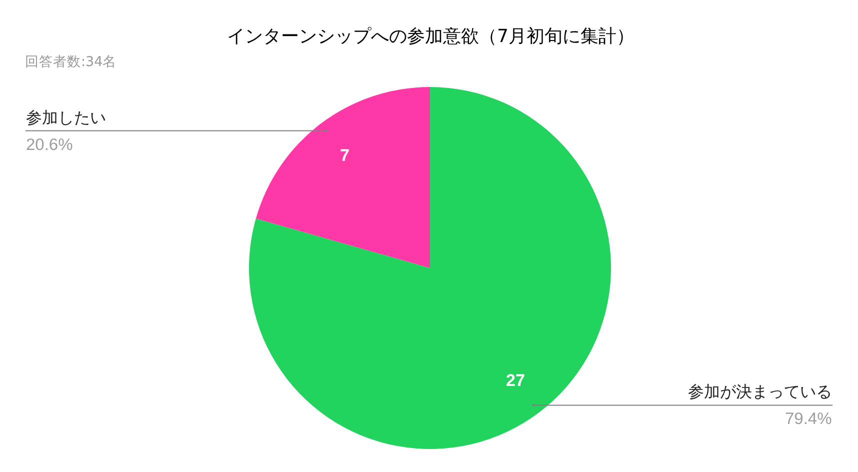  Describe the element at coordinates (71, 62) in the screenshot. I see `chart-subtitle: 回答者数:34名` at that location.